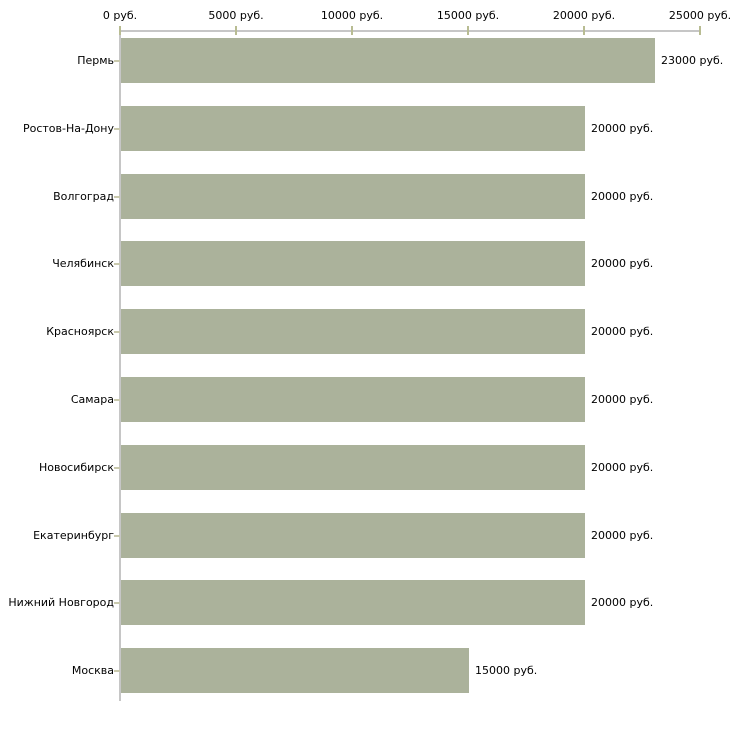 The height and width of the screenshot is (730, 730). I want to click on category-label: Пермь, so click(95, 60).